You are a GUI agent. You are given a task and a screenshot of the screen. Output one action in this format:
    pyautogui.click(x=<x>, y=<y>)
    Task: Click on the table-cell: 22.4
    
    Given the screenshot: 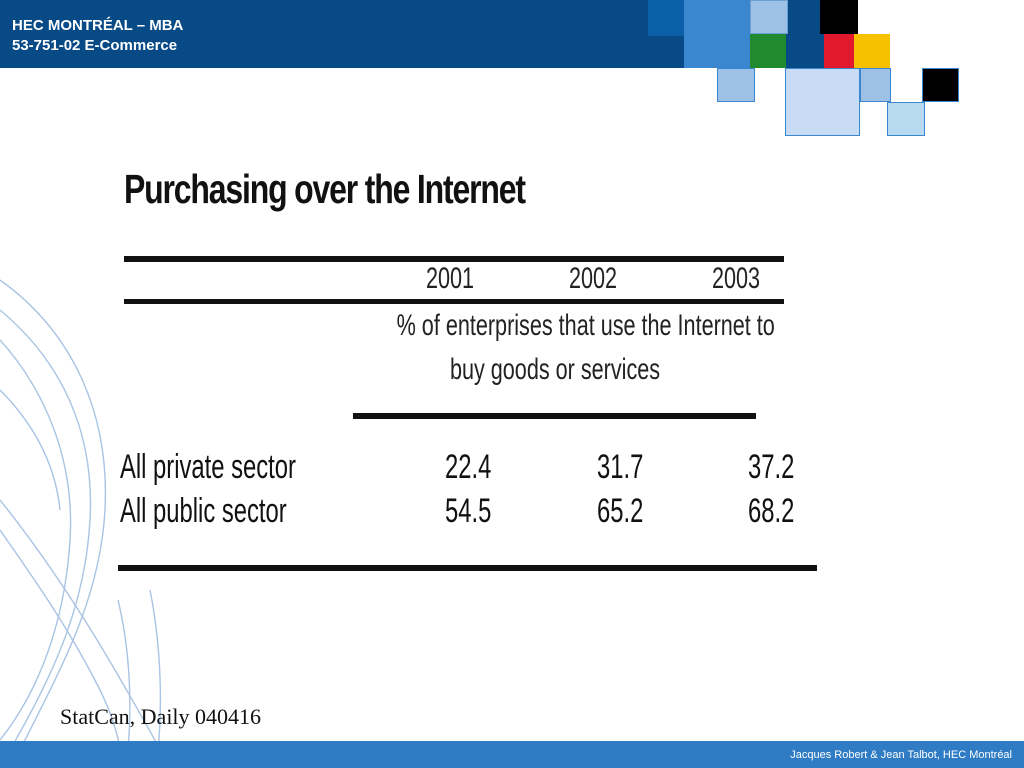 What is the action you would take?
    pyautogui.click(x=468, y=467)
    